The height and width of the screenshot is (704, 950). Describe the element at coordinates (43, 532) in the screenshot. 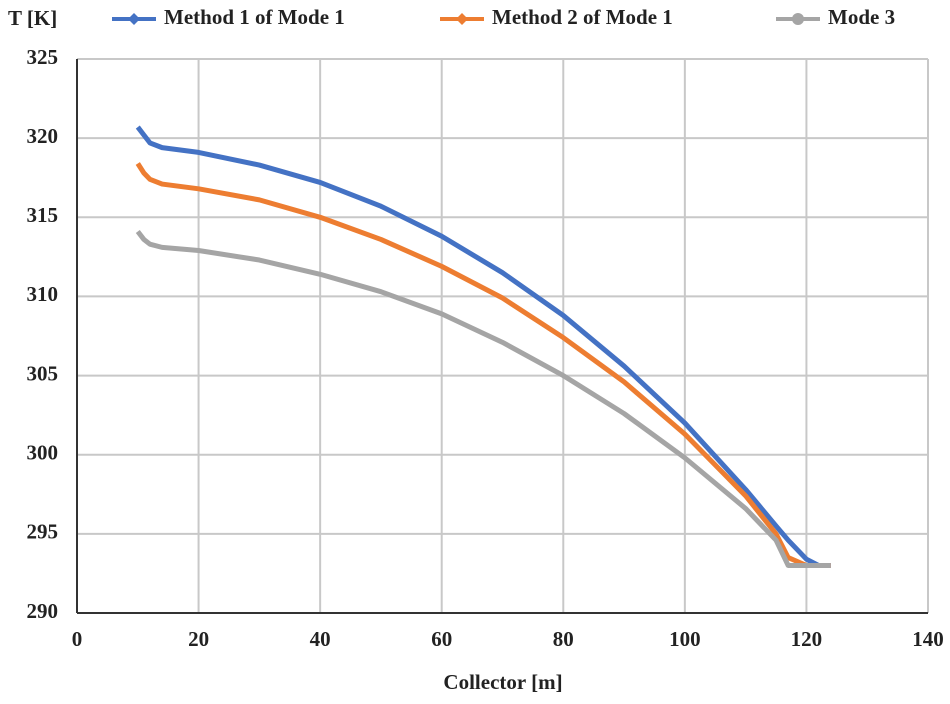

I see `y-tick-label: 295` at that location.